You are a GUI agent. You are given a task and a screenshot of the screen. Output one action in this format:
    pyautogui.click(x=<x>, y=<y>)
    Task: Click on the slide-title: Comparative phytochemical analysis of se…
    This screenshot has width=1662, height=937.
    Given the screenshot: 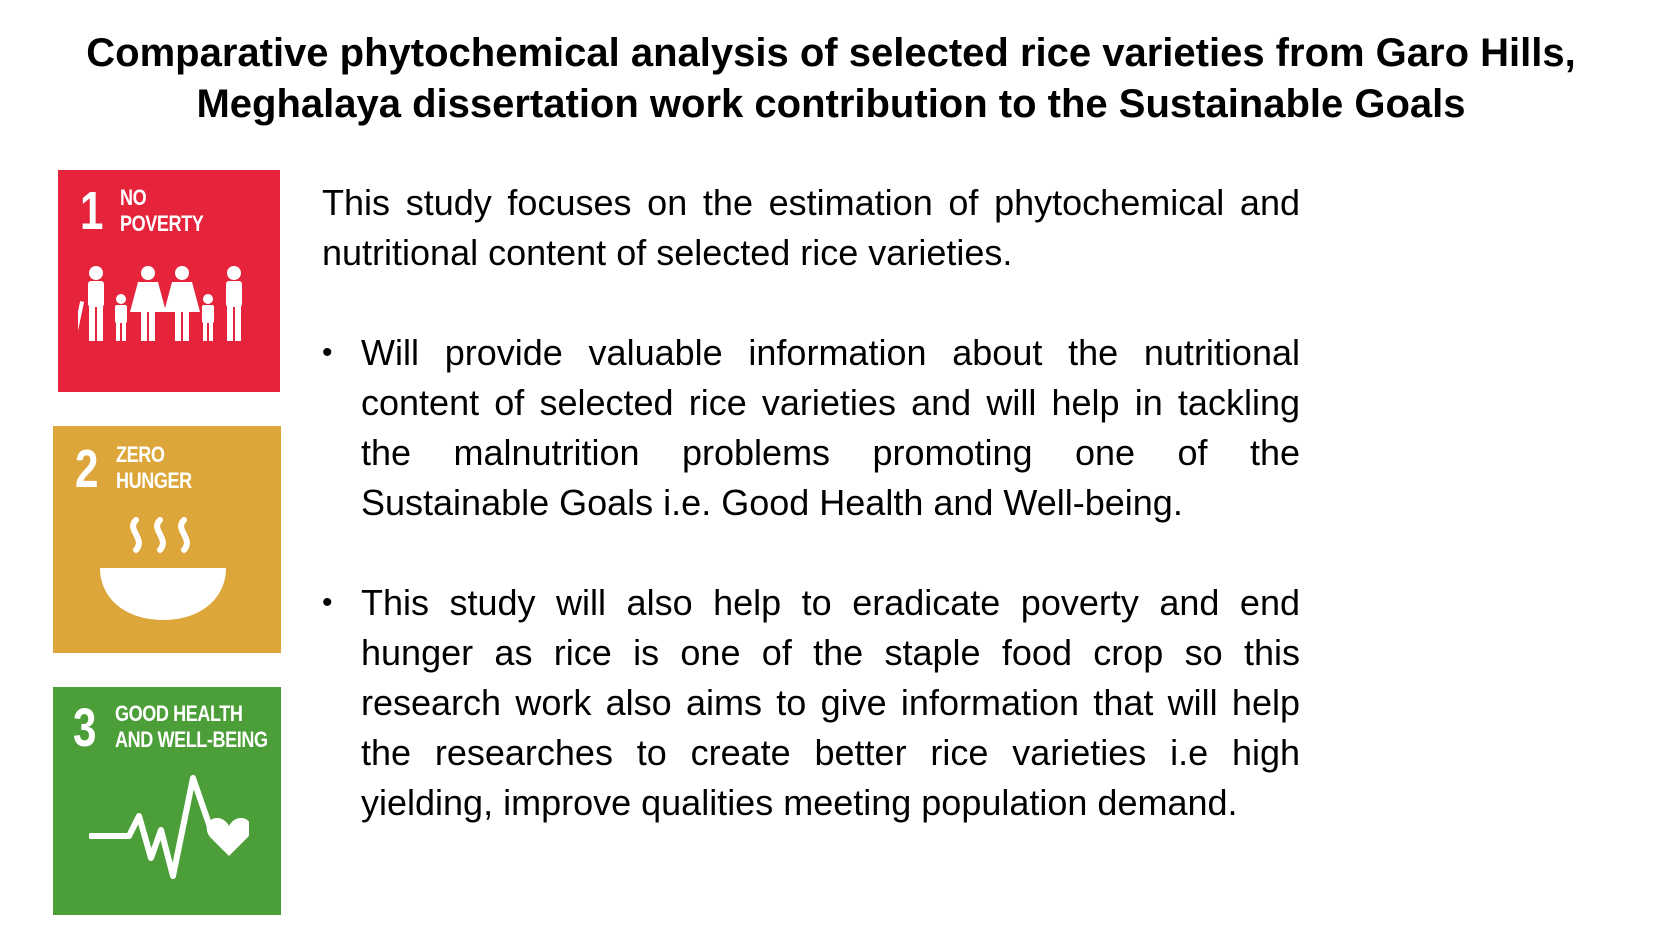 What is the action you would take?
    pyautogui.click(x=831, y=79)
    